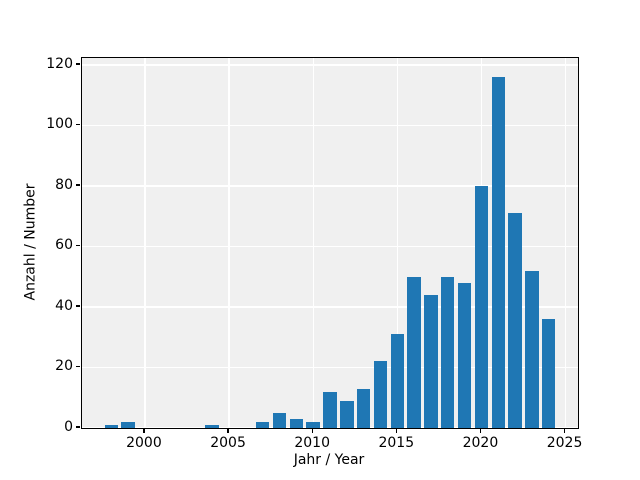 The height and width of the screenshot is (480, 640). I want to click on bar-2009, so click(296, 423).